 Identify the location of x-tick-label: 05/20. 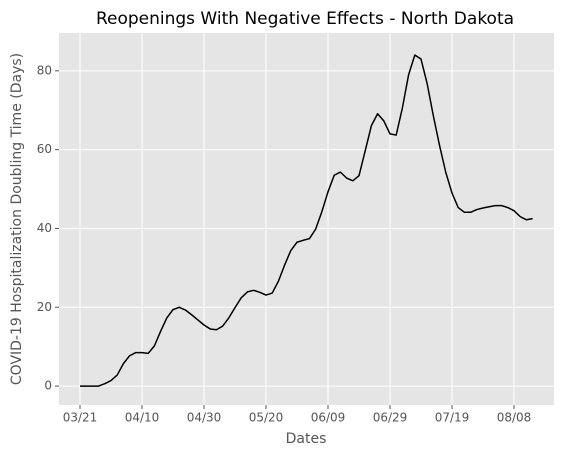
(266, 418).